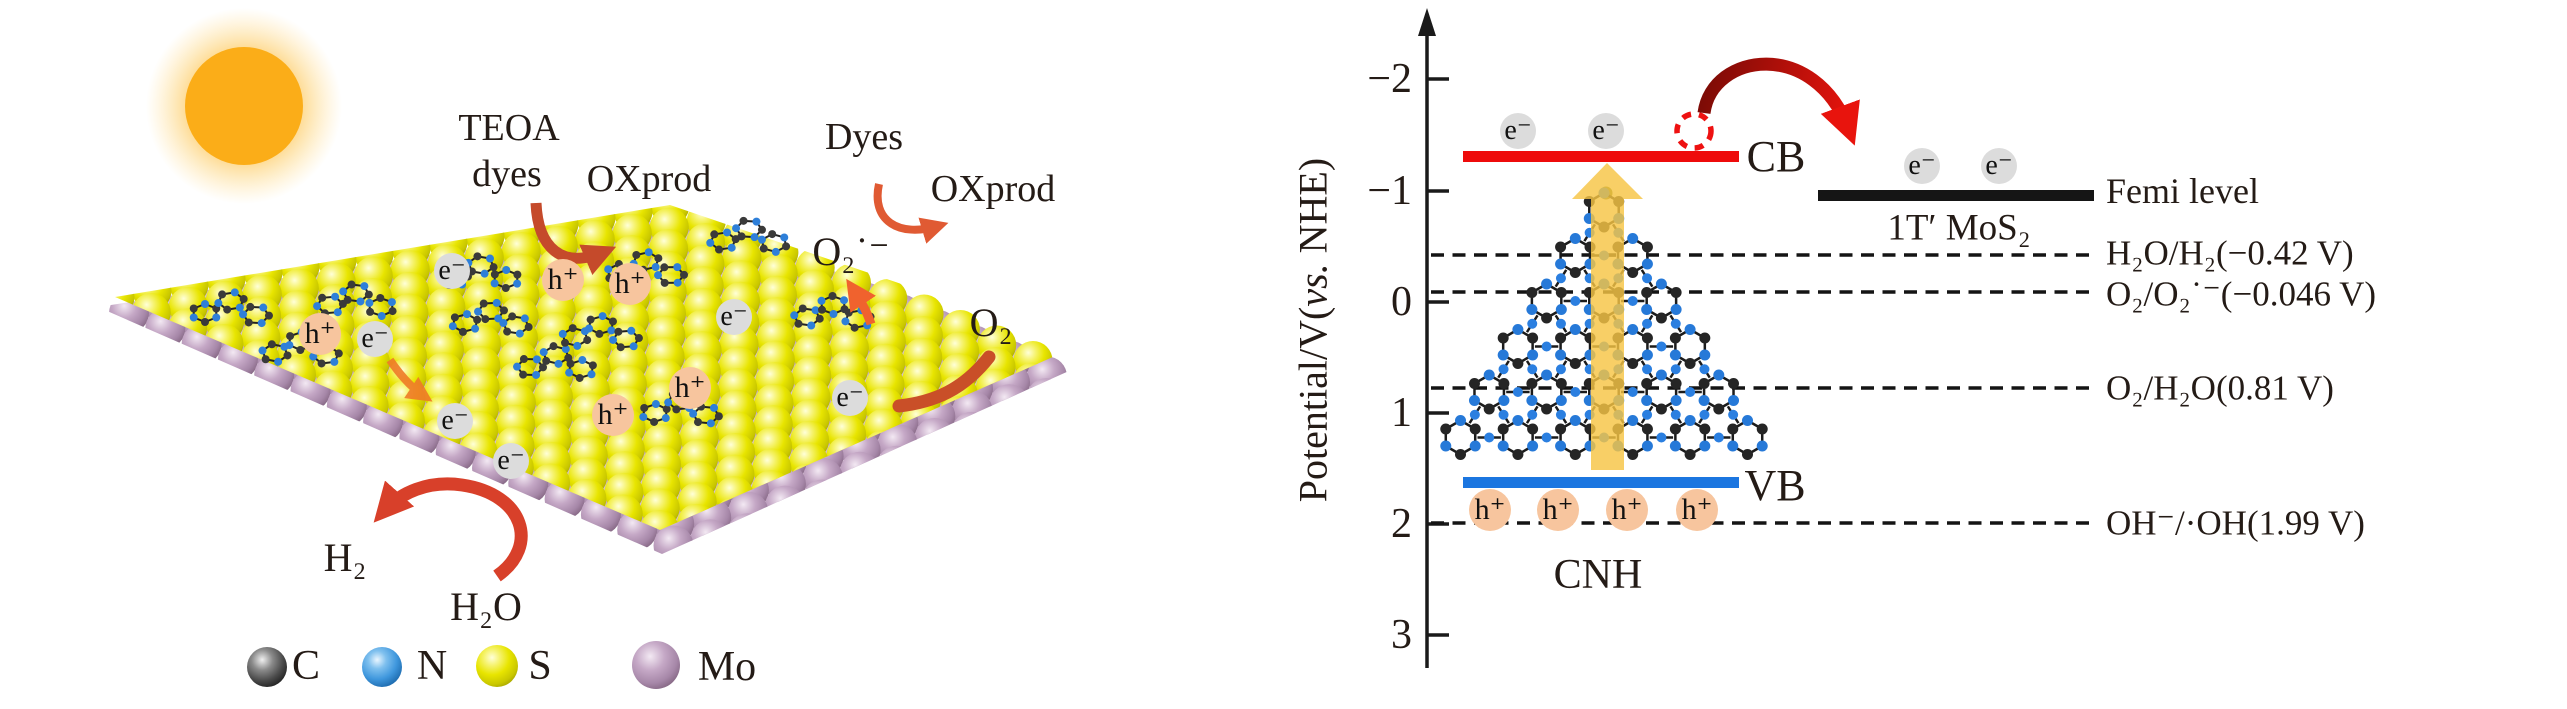 This screenshot has height=709, width=2567. Describe the element at coordinates (486, 606) in the screenshot. I see `h2o-label: H₂O` at that location.